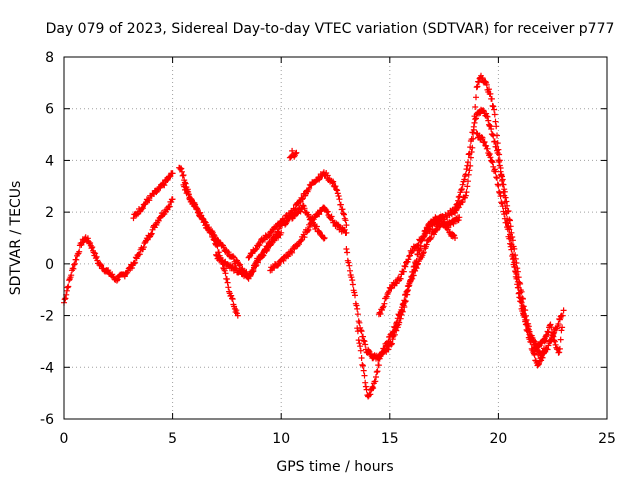  Describe the element at coordinates (390, 439) in the screenshot. I see `x-tick-label: 15` at that location.